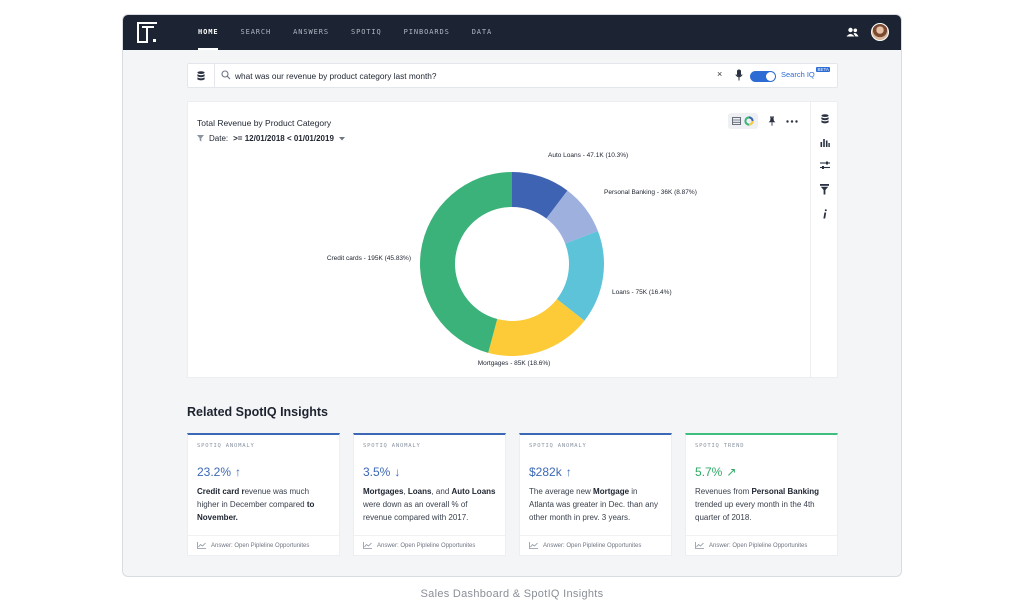 Image resolution: width=1024 pixels, height=614 pixels. Describe the element at coordinates (749, 121) in the screenshot. I see `donut-chart-icon` at that location.